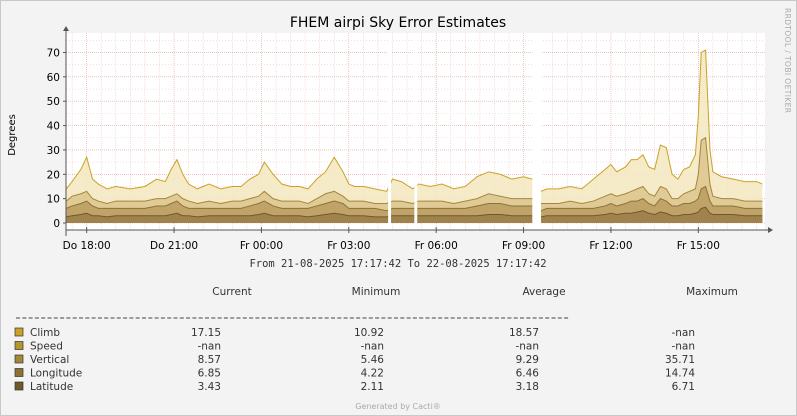  I want to click on legend-name: Vertical, so click(49, 360).